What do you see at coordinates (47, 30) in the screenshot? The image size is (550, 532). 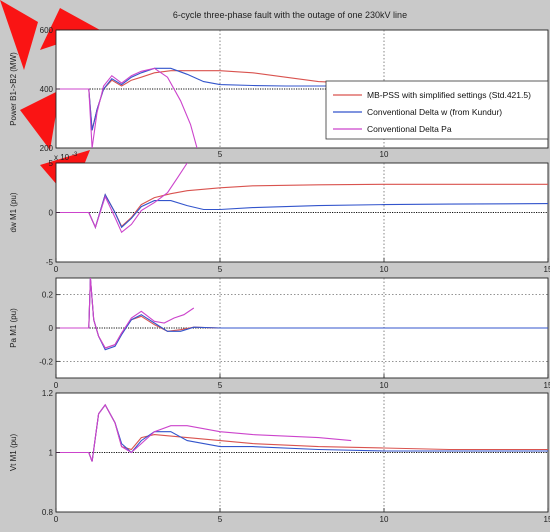 I see `y-tick-label: 600` at bounding box center [47, 30].